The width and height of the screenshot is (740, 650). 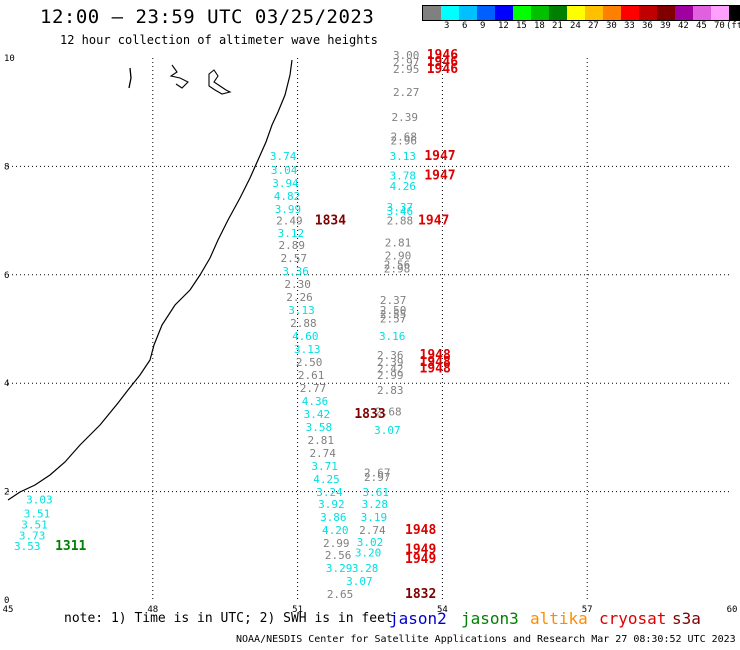 I want to click on lon-tick-label: 48, so click(x=152, y=610).